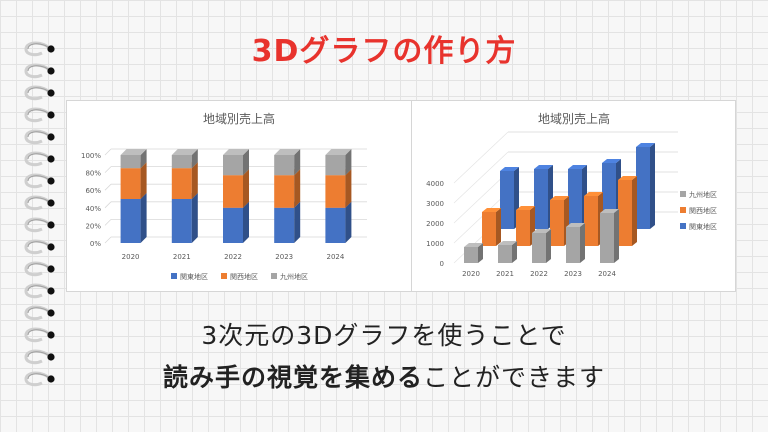 The width and height of the screenshot is (768, 432). What do you see at coordinates (42, 220) in the screenshot?
I see `spiral-binding` at bounding box center [42, 220].